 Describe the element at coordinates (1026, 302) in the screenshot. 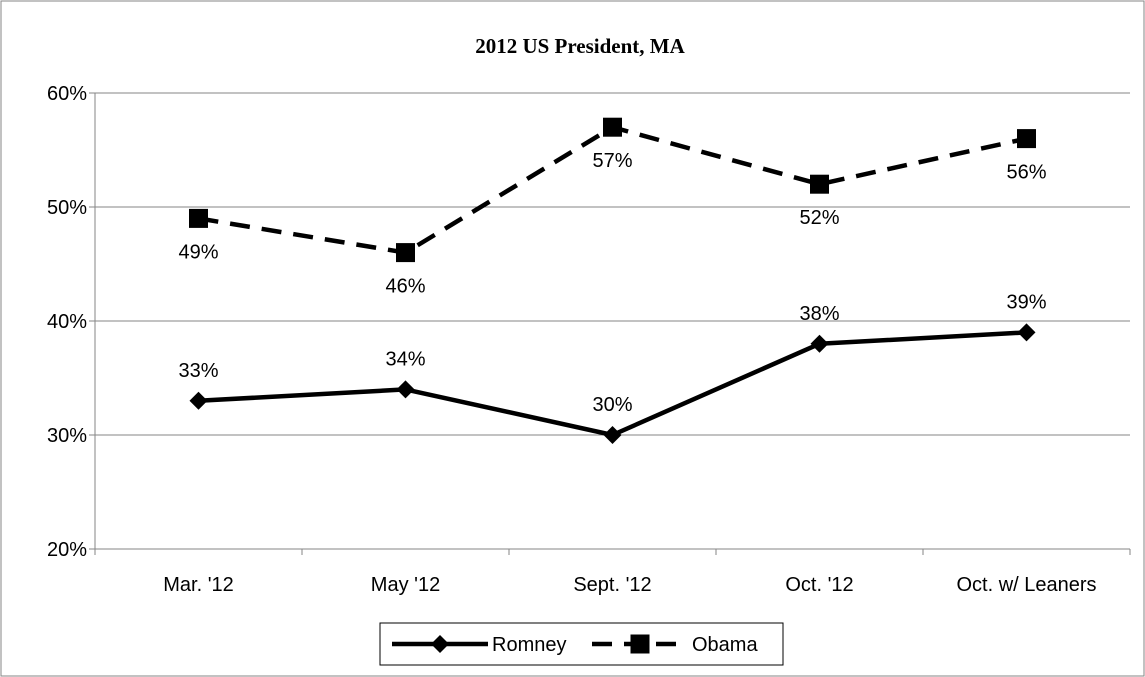

I see `romney-data-label: 39%` at that location.